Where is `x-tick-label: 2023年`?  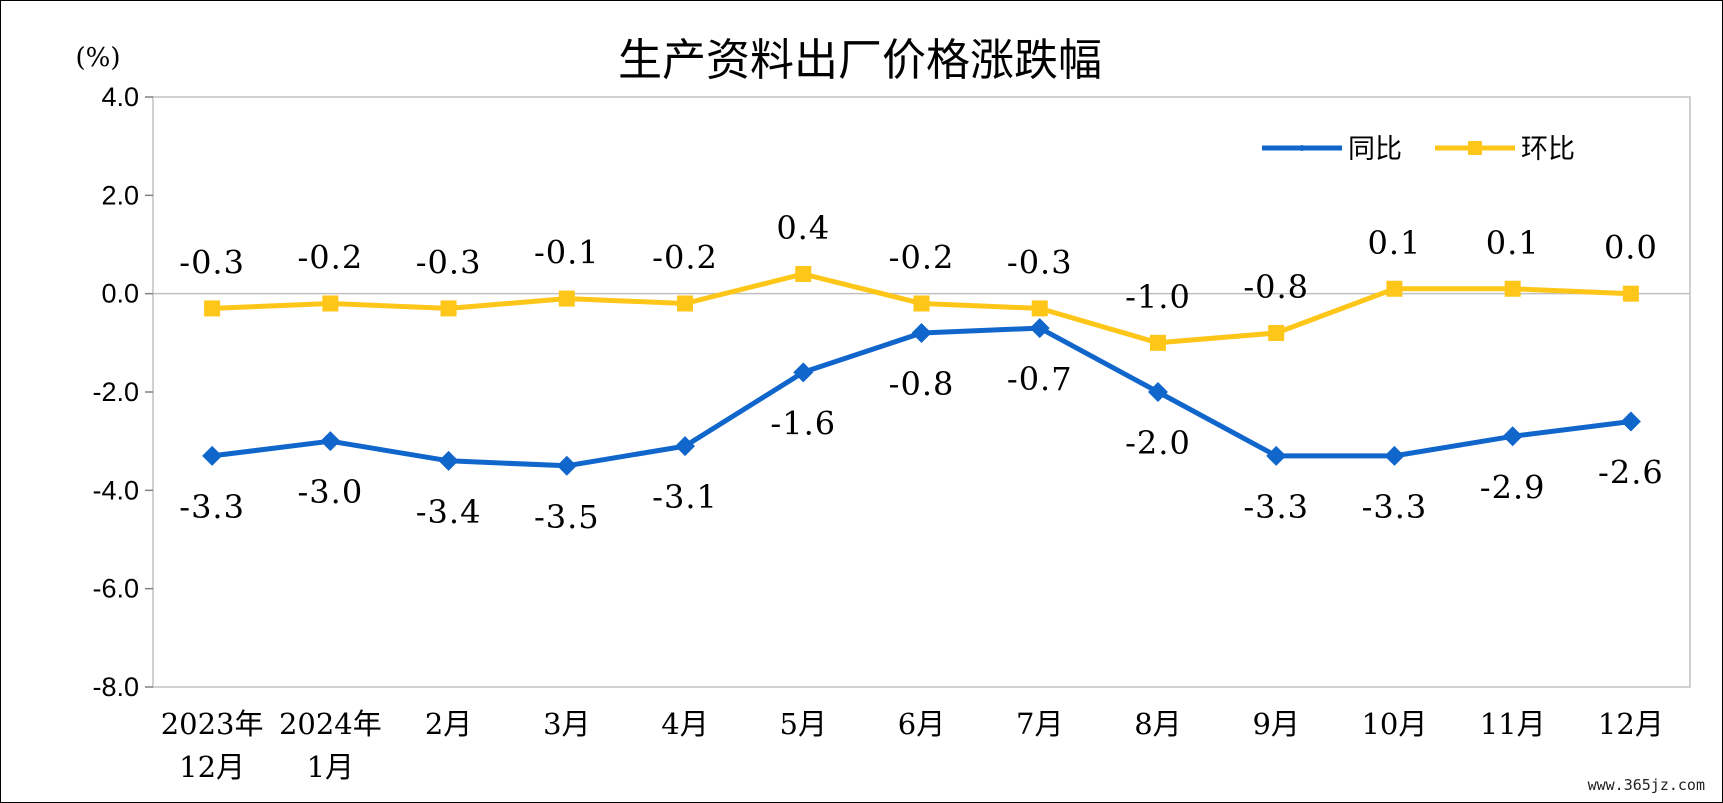
x-tick-label: 2023年 is located at coordinates (212, 724).